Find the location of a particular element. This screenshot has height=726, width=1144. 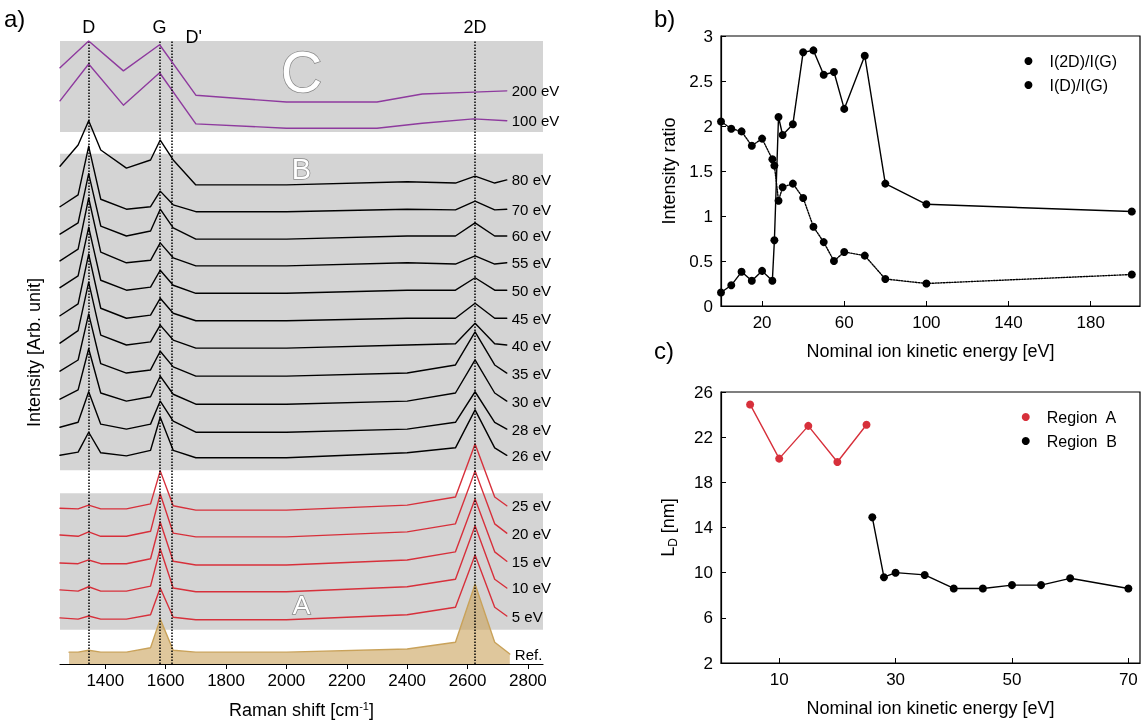

x-tick-label: 2600 is located at coordinates (467, 680).